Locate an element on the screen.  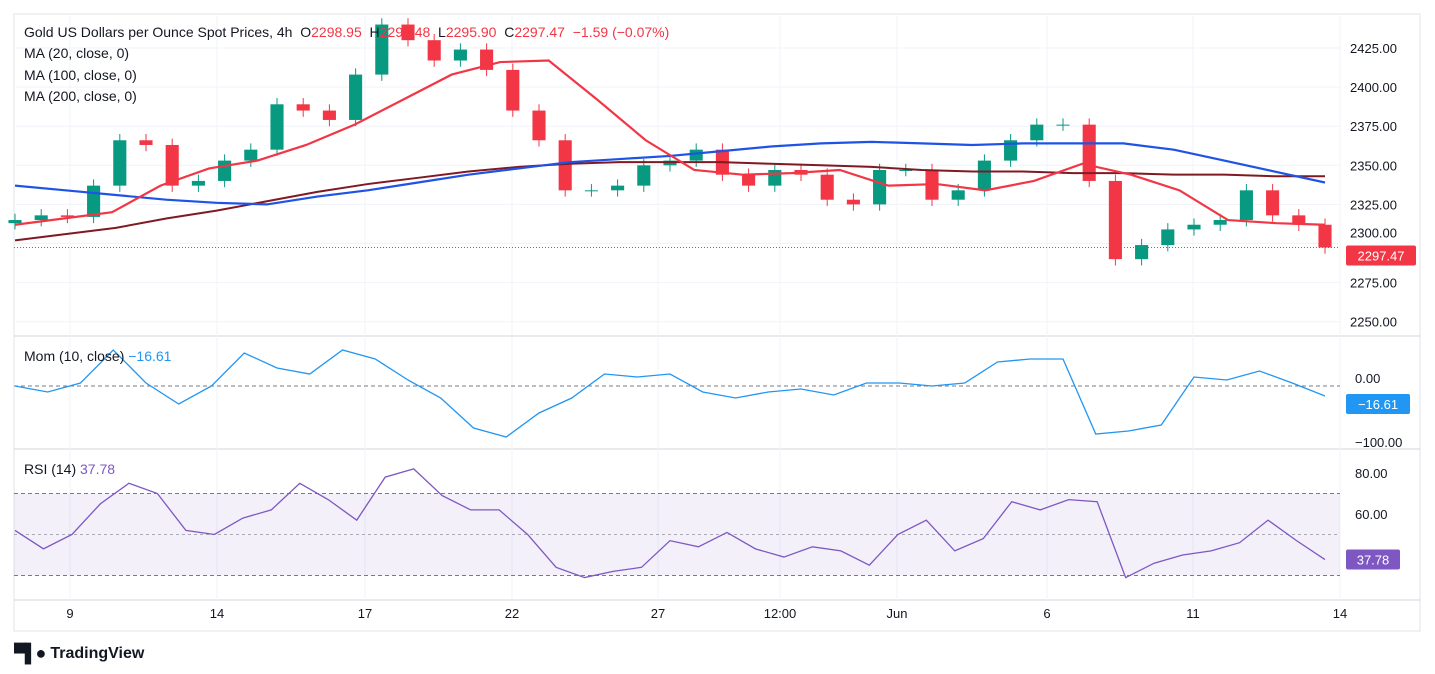
time-tick-label: 9 is located at coordinates (69, 613).